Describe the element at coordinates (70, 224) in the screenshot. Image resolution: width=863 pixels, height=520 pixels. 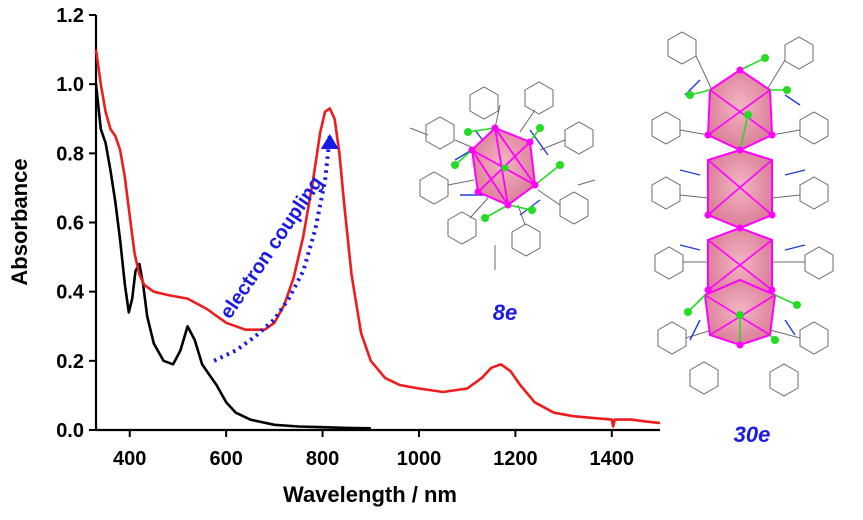
I see `y-tick-label: 0.6` at that location.